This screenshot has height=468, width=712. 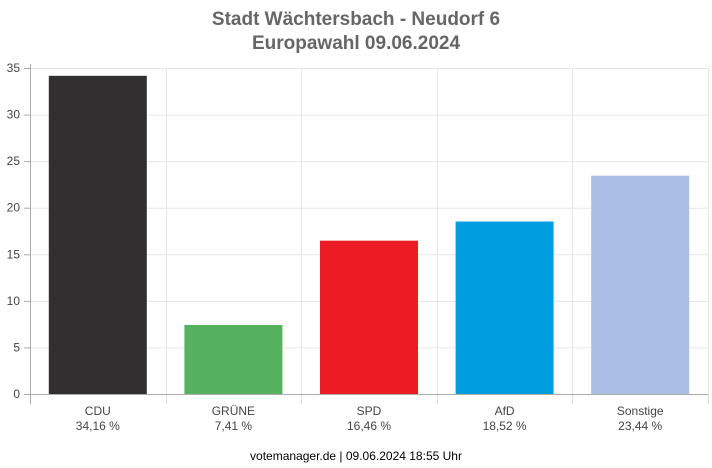 What do you see at coordinates (356, 19) in the screenshot?
I see `chart-title-line1: Stadt Wächtersbach - Neudorf 6` at bounding box center [356, 19].